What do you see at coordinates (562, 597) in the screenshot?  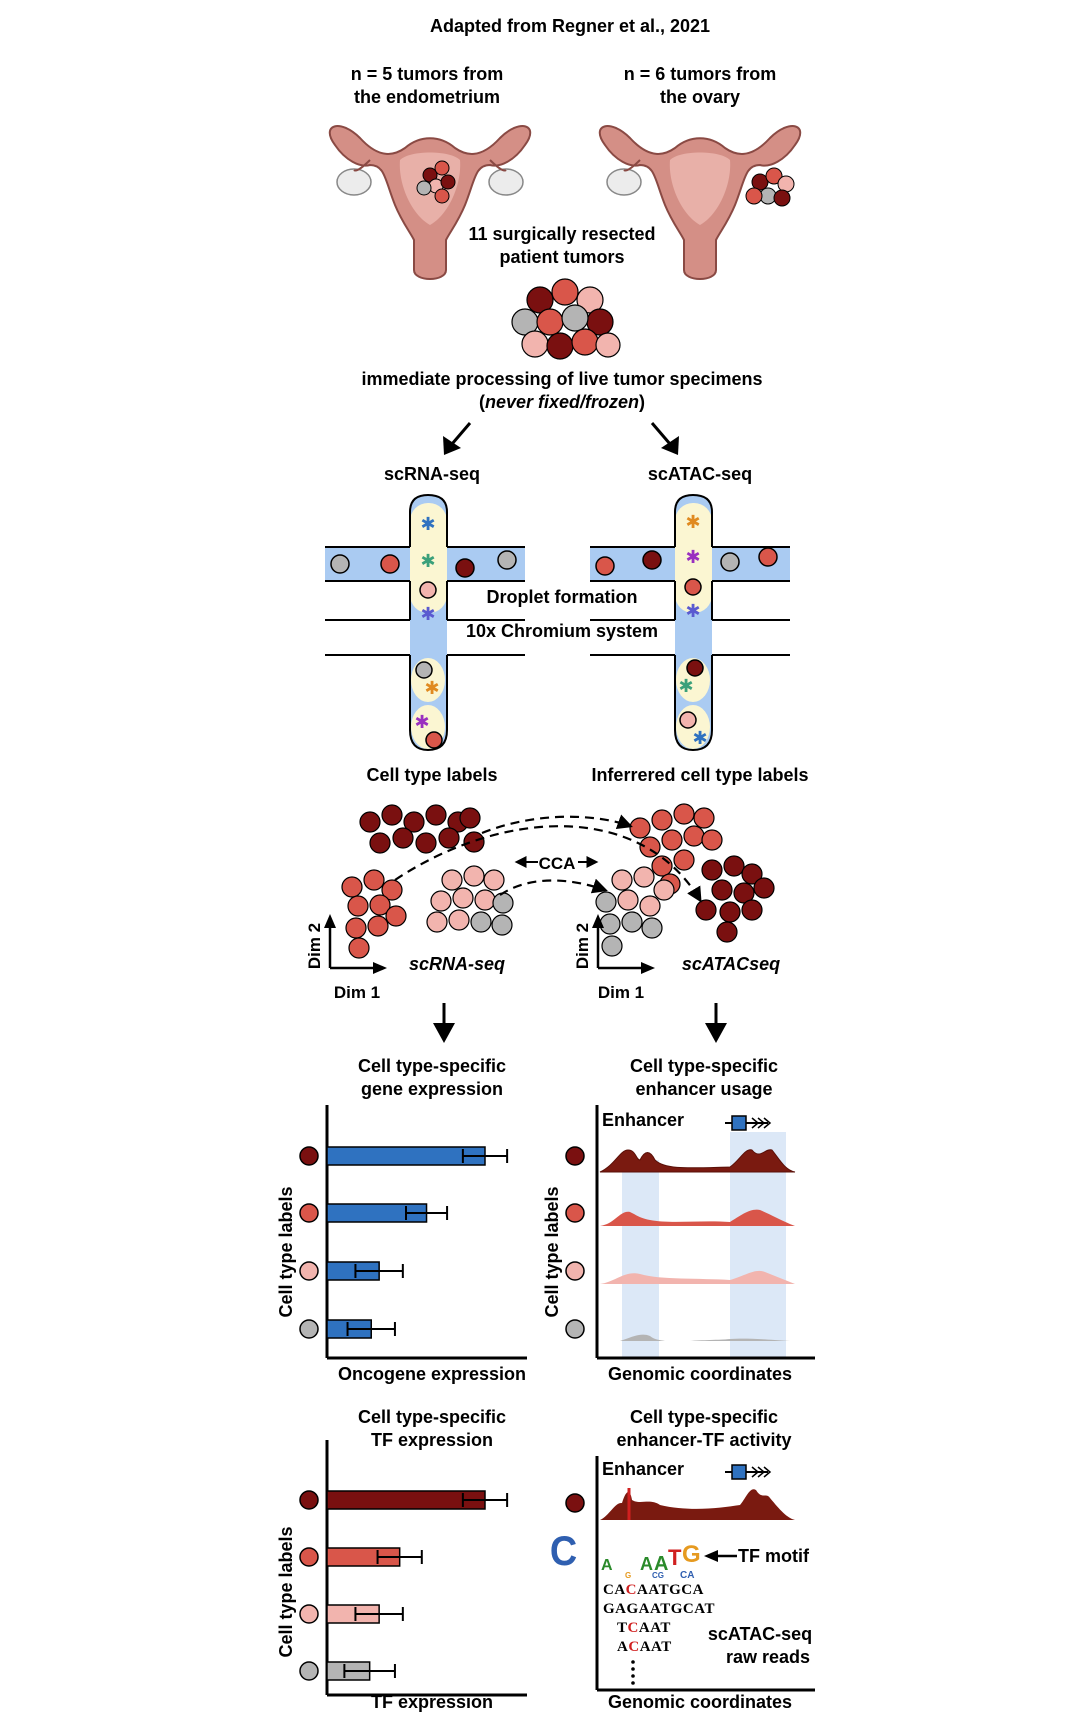 I see `droplet-formation-label: Droplet formation` at bounding box center [562, 597].